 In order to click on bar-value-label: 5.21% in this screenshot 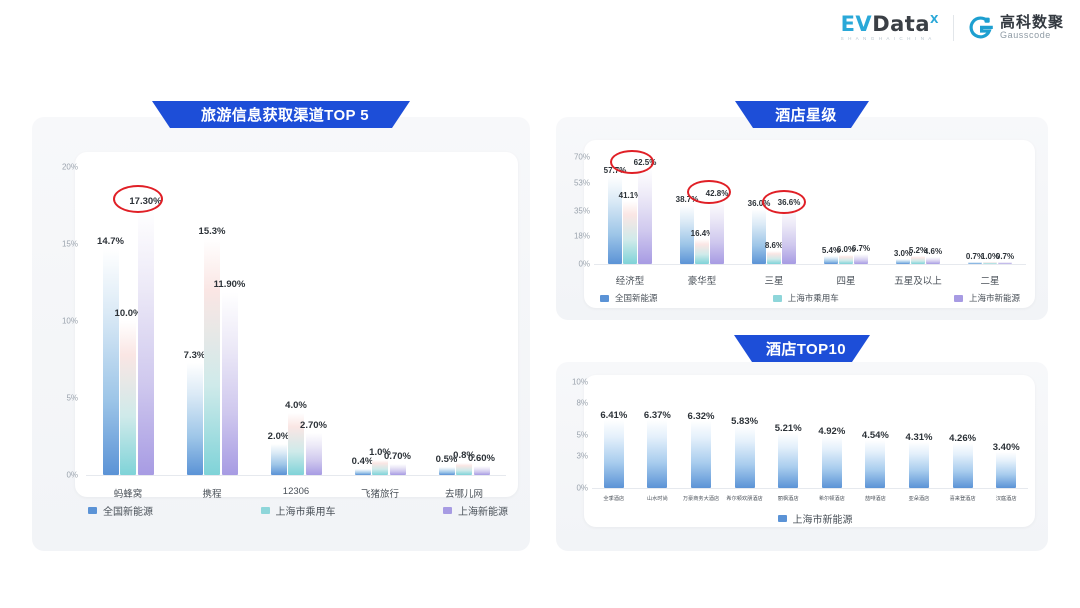, I will do `click(788, 428)`.